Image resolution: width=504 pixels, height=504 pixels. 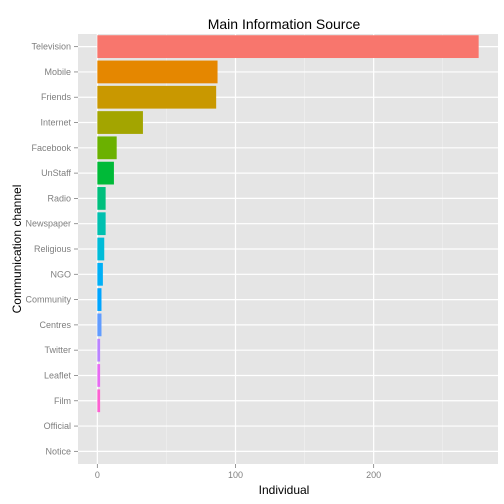 What do you see at coordinates (55, 325) in the screenshot?
I see `y-tick-label: Centres` at bounding box center [55, 325].